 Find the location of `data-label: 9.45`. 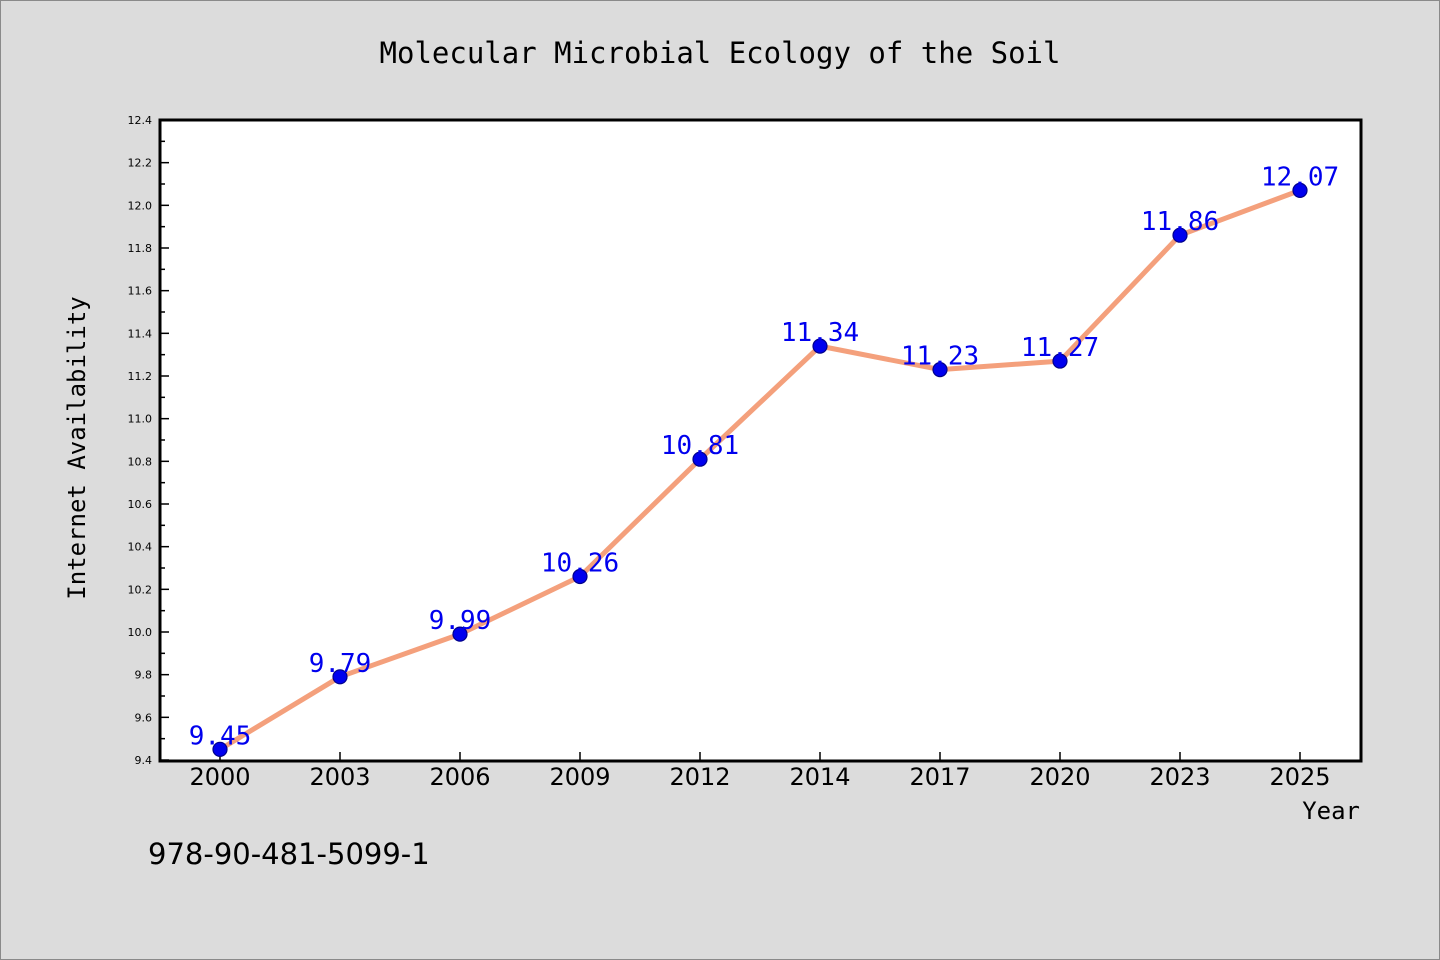

data-label: 9.45 is located at coordinates (220, 736).